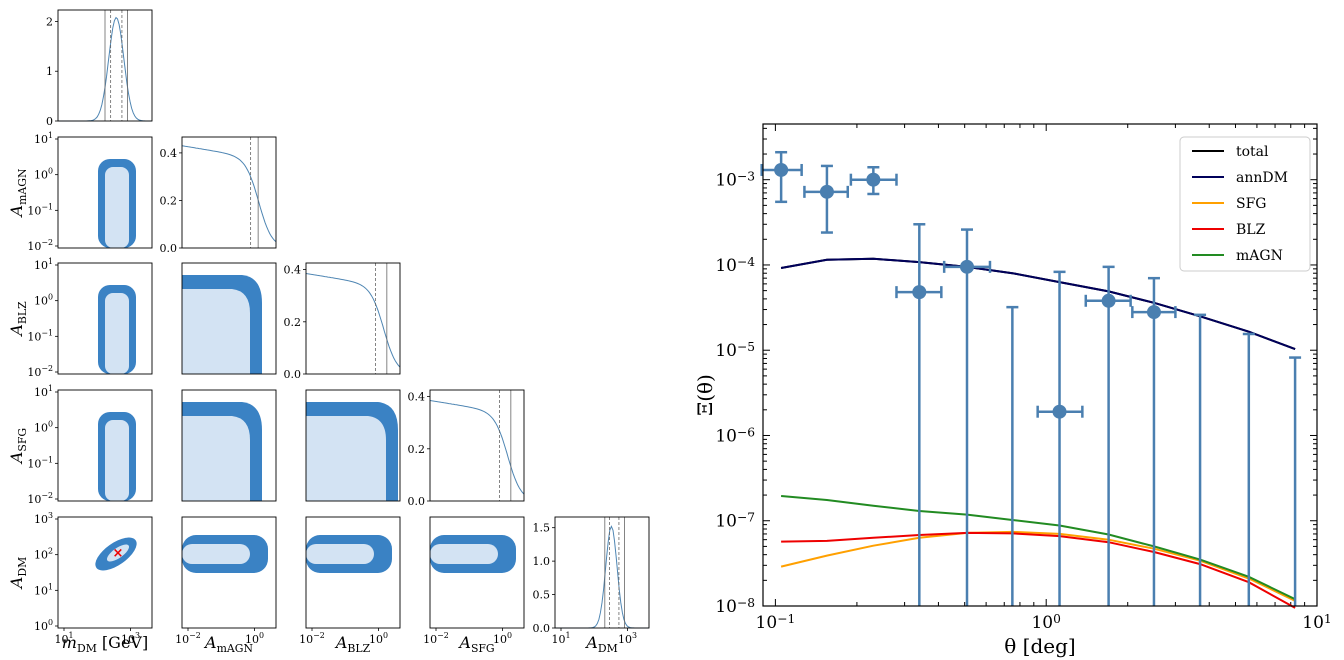 This screenshot has height=660, width=1344. I want to click on series-line-total, so click(1038, 304).